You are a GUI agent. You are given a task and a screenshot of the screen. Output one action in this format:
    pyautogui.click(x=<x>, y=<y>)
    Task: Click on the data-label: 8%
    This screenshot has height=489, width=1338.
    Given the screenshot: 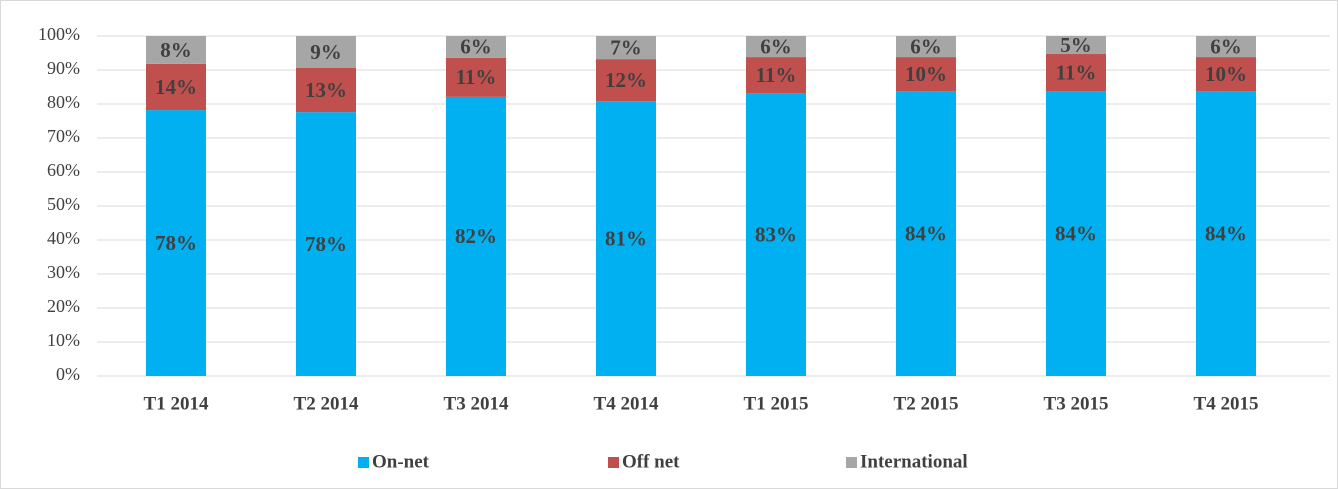 What is the action you would take?
    pyautogui.click(x=176, y=50)
    